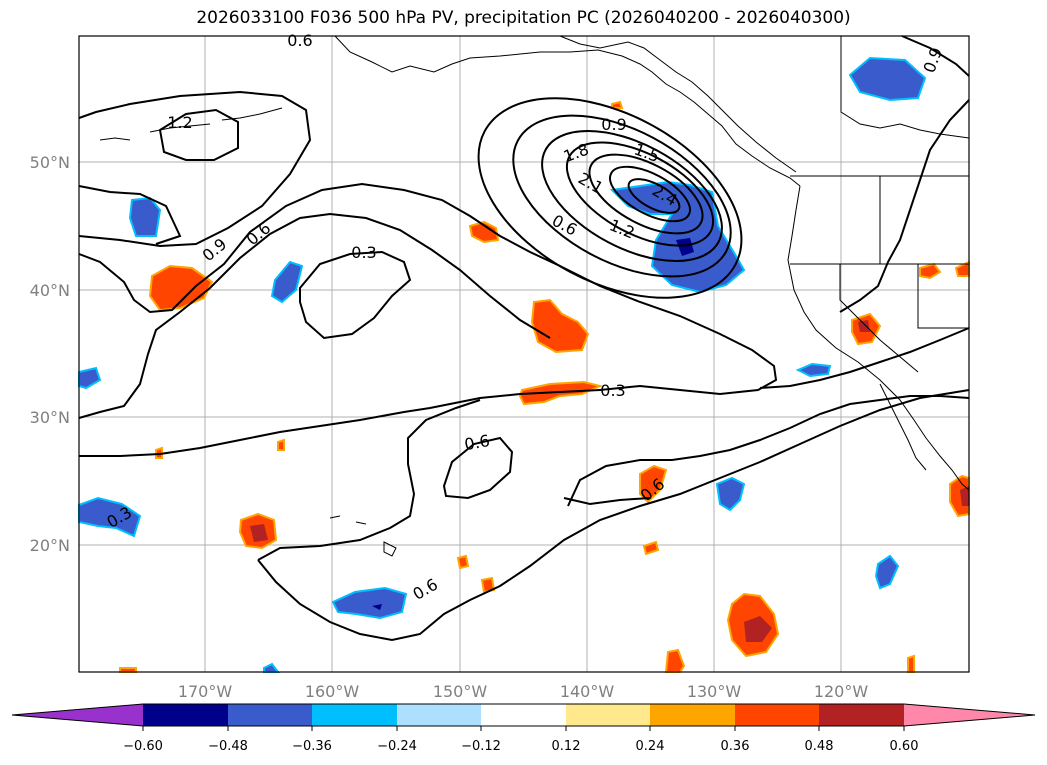  Describe the element at coordinates (179, 122) in the screenshot. I see `contour-label: 1.2` at that location.